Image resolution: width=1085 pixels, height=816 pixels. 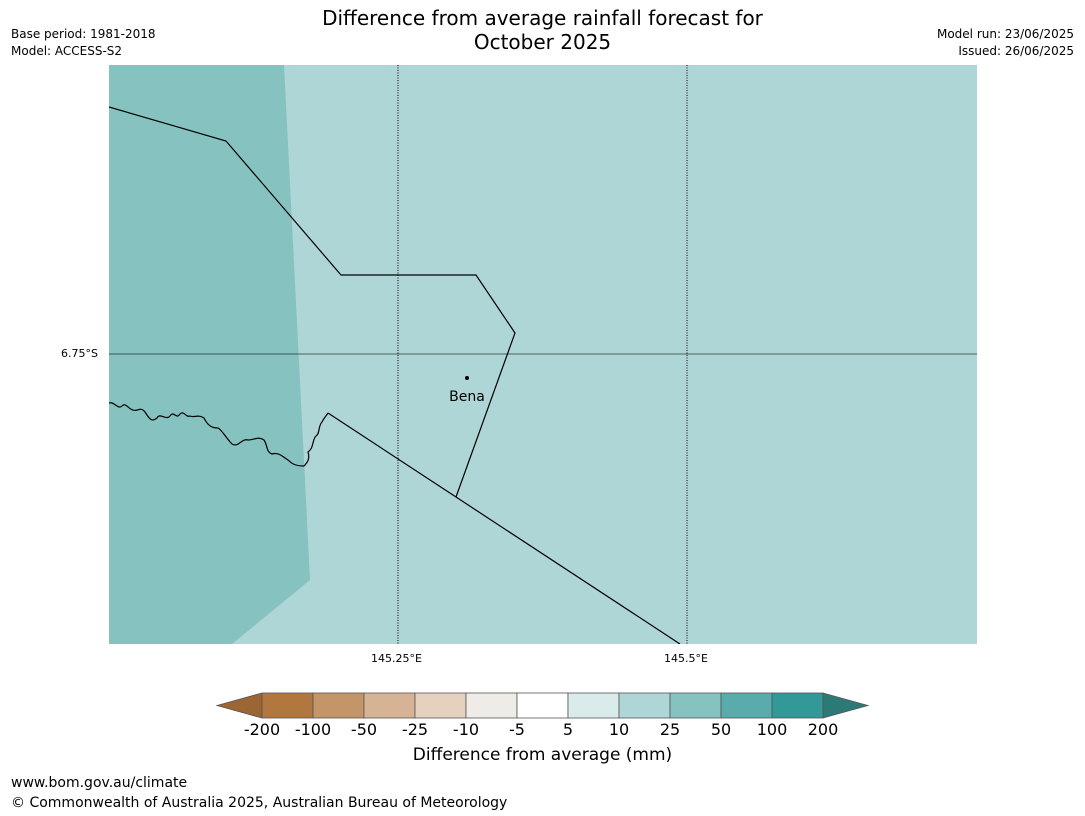 I want to click on town-marker, so click(x=467, y=378).